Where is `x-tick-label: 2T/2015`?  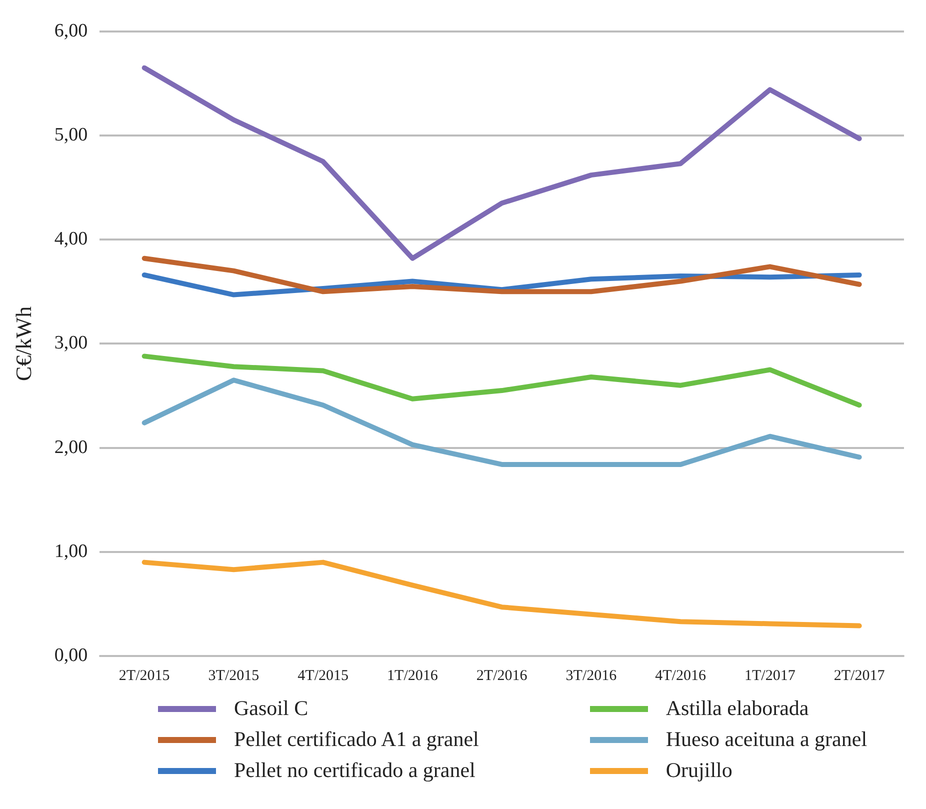
x-tick-label: 2T/2015 is located at coordinates (144, 676).